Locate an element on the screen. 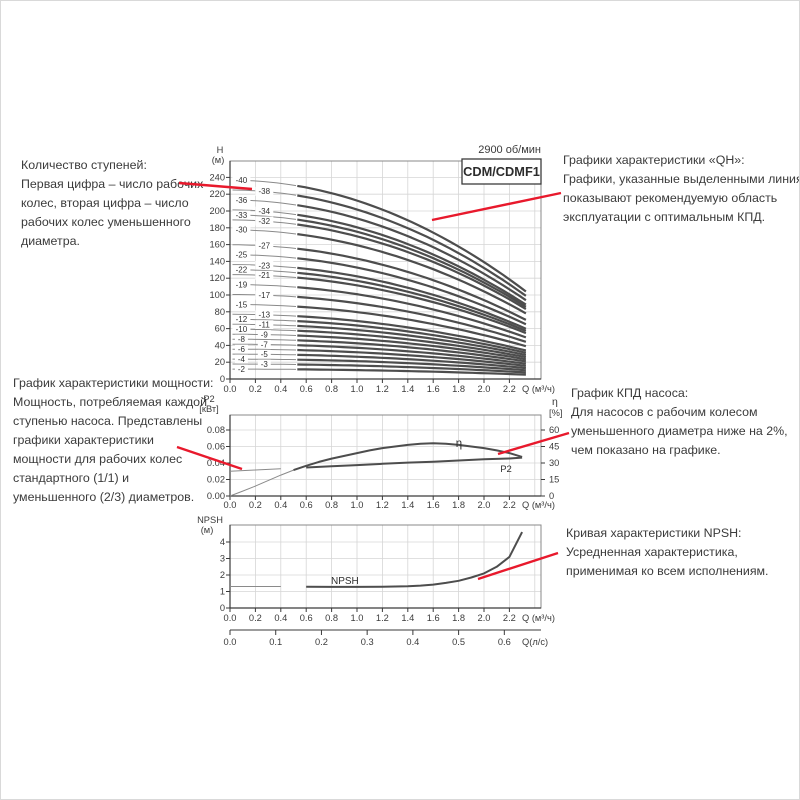  series-label: η is located at coordinates (459, 444).